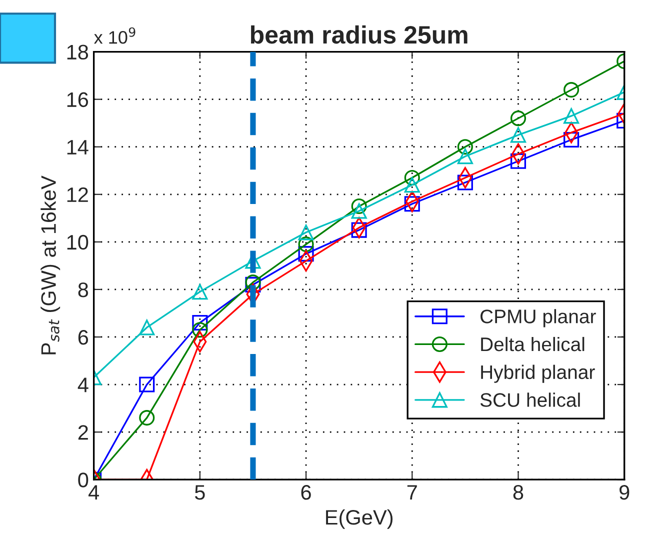 The image size is (647, 545). Describe the element at coordinates (77, 147) in the screenshot. I see `y-tick-label: 14` at that location.